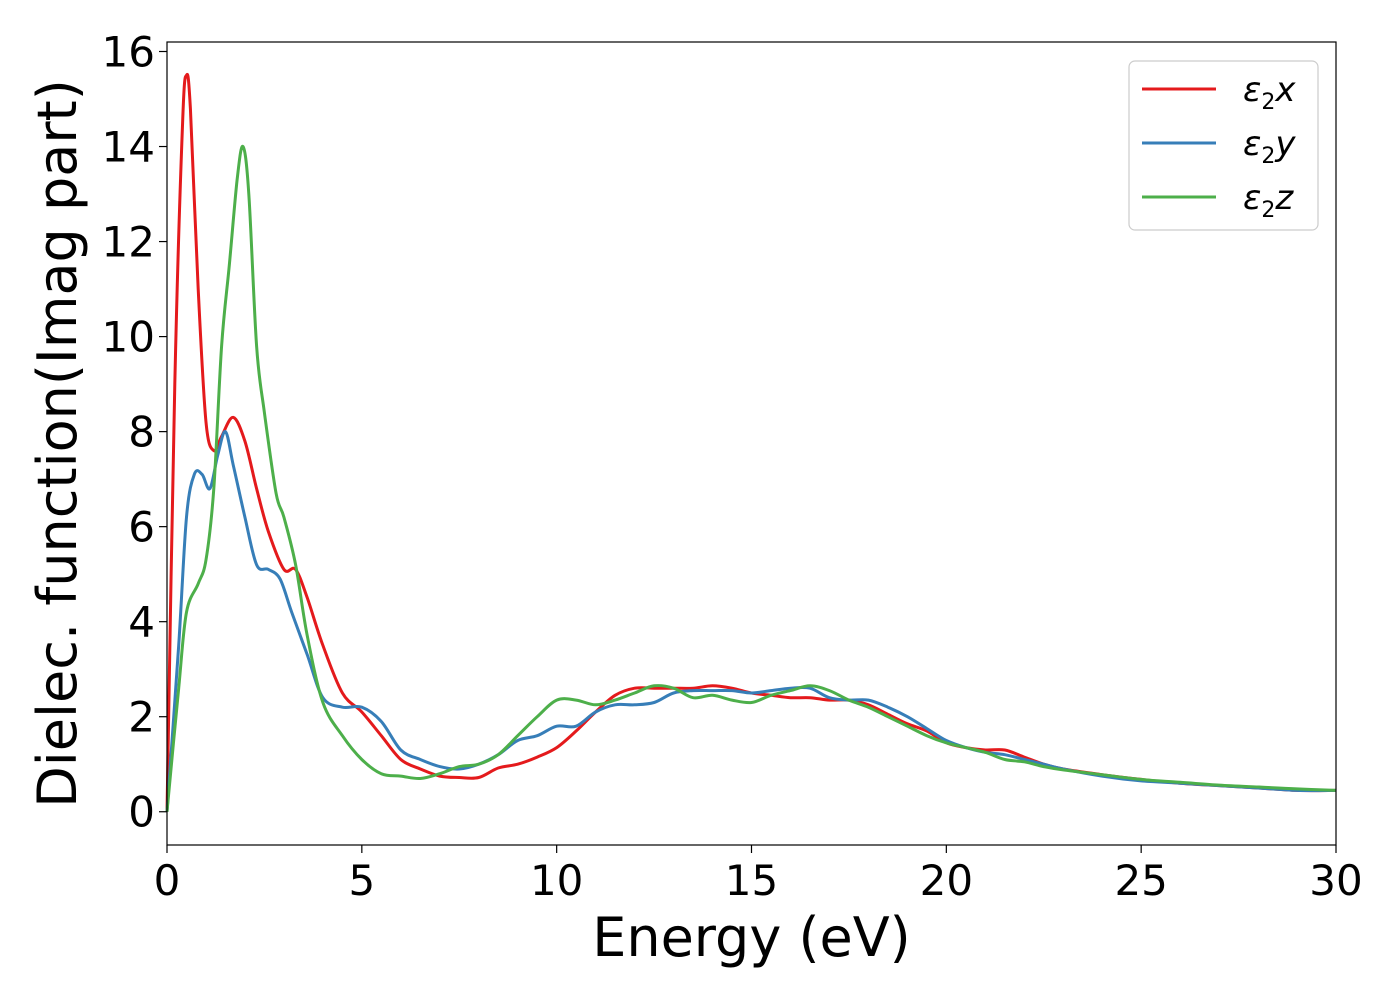 This screenshot has width=1400, height=1000. I want to click on legend-series-z-label: ε2z, so click(1268, 200).